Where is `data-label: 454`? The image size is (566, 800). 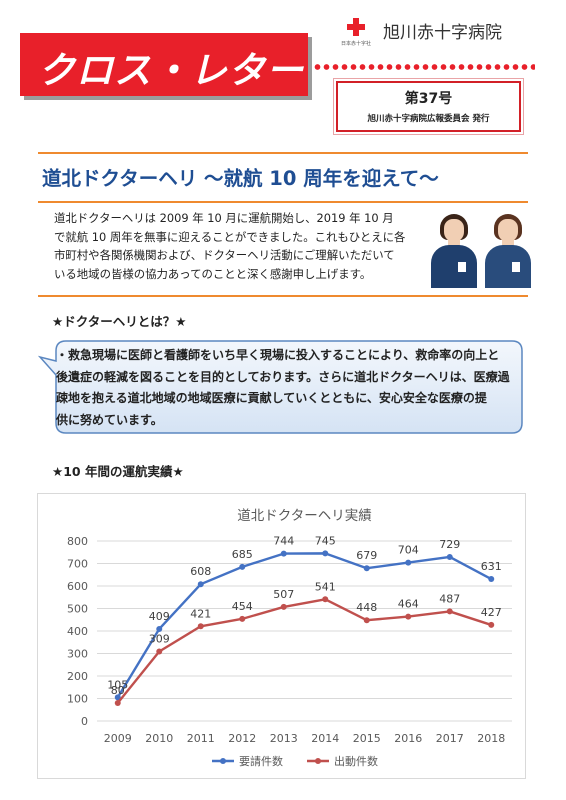 data-label: 454 is located at coordinates (242, 606).